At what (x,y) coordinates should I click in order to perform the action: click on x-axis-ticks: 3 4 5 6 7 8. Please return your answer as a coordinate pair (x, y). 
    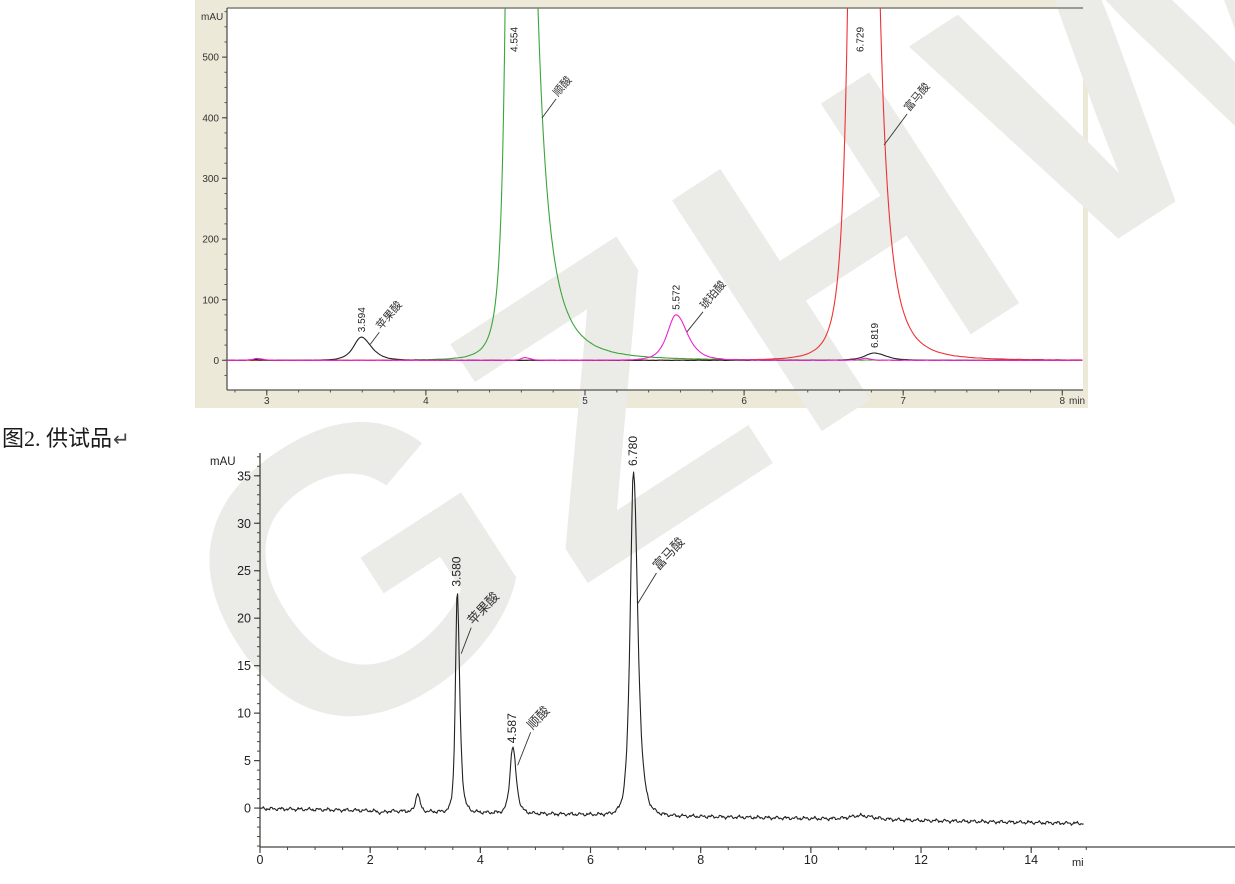
    Looking at the image, I should click on (650, 398).